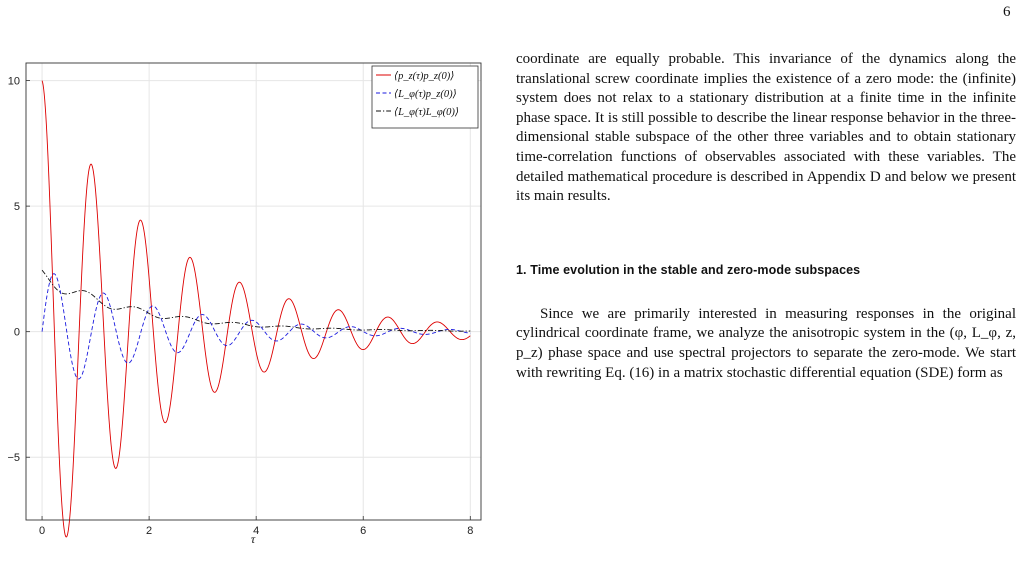 The width and height of the screenshot is (1020, 564). What do you see at coordinates (13, 458) in the screenshot?
I see `y-tick-label: −5` at bounding box center [13, 458].